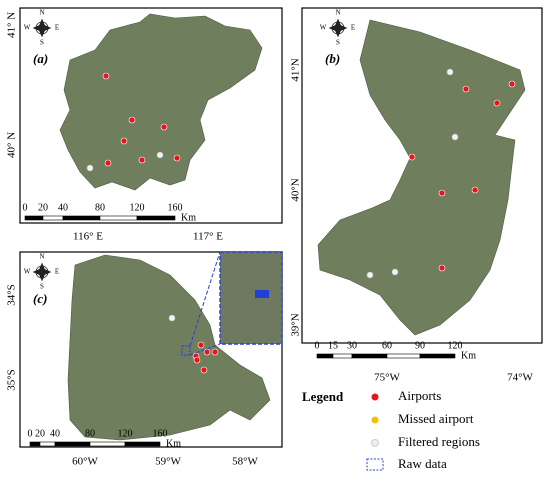  Describe the element at coordinates (169, 347) in the screenshot. I see `map-region-c` at that location.